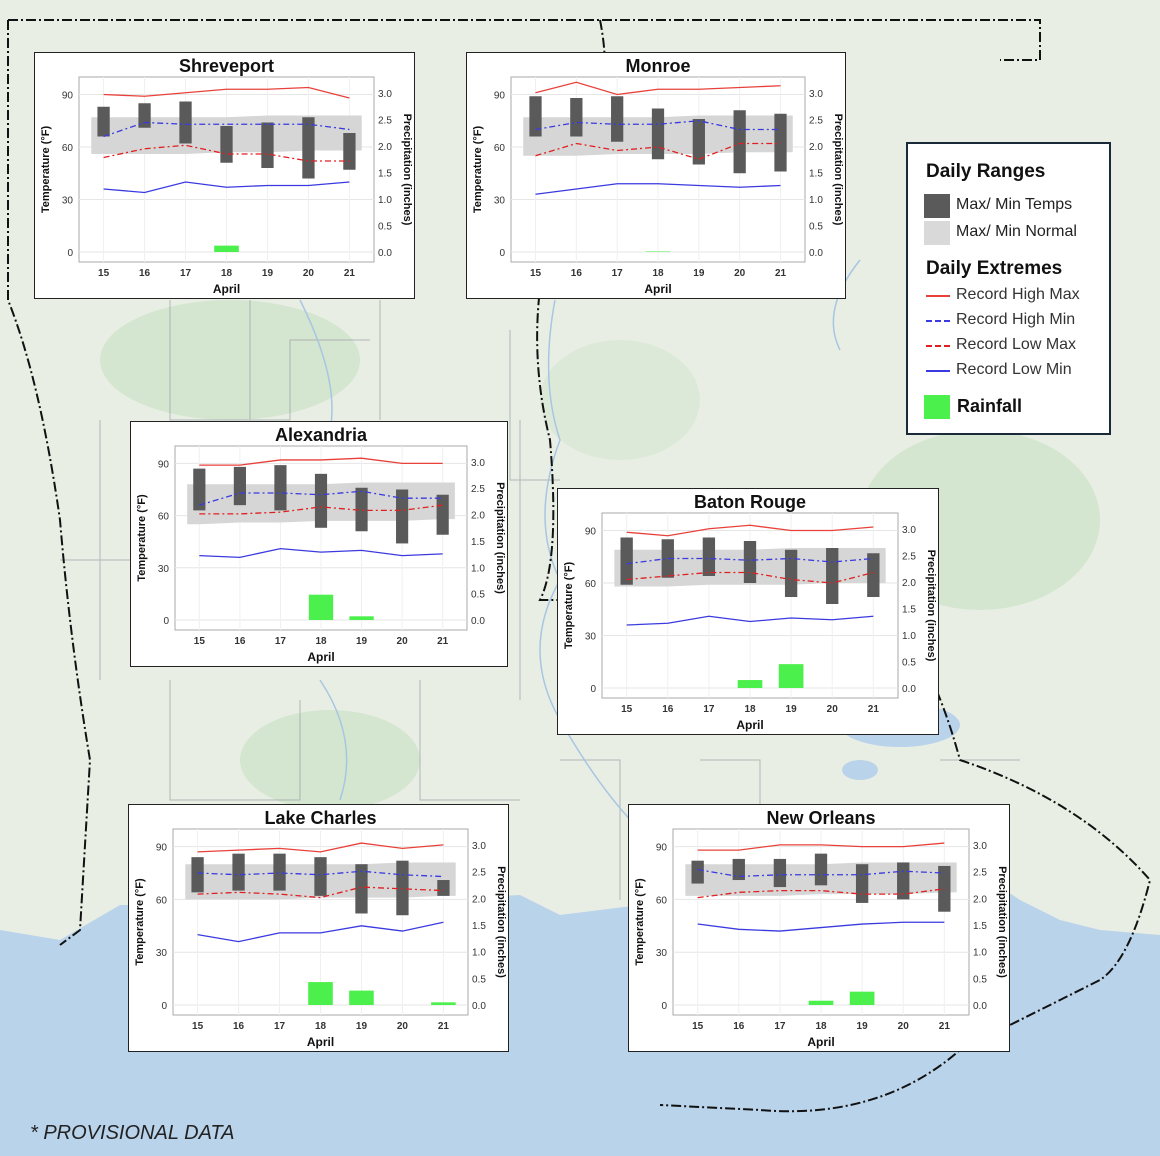 Image resolution: width=1160 pixels, height=1156 pixels. I want to click on chart-title: Monroe, so click(658, 66).